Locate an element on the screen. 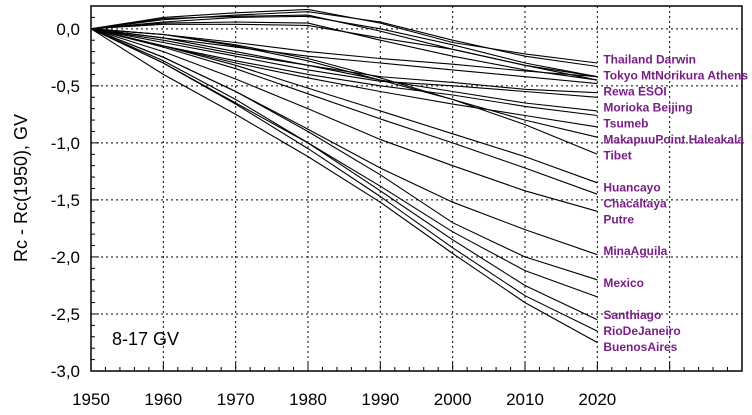 The width and height of the screenshot is (752, 415). x-tick-label: 1960 is located at coordinates (163, 399).